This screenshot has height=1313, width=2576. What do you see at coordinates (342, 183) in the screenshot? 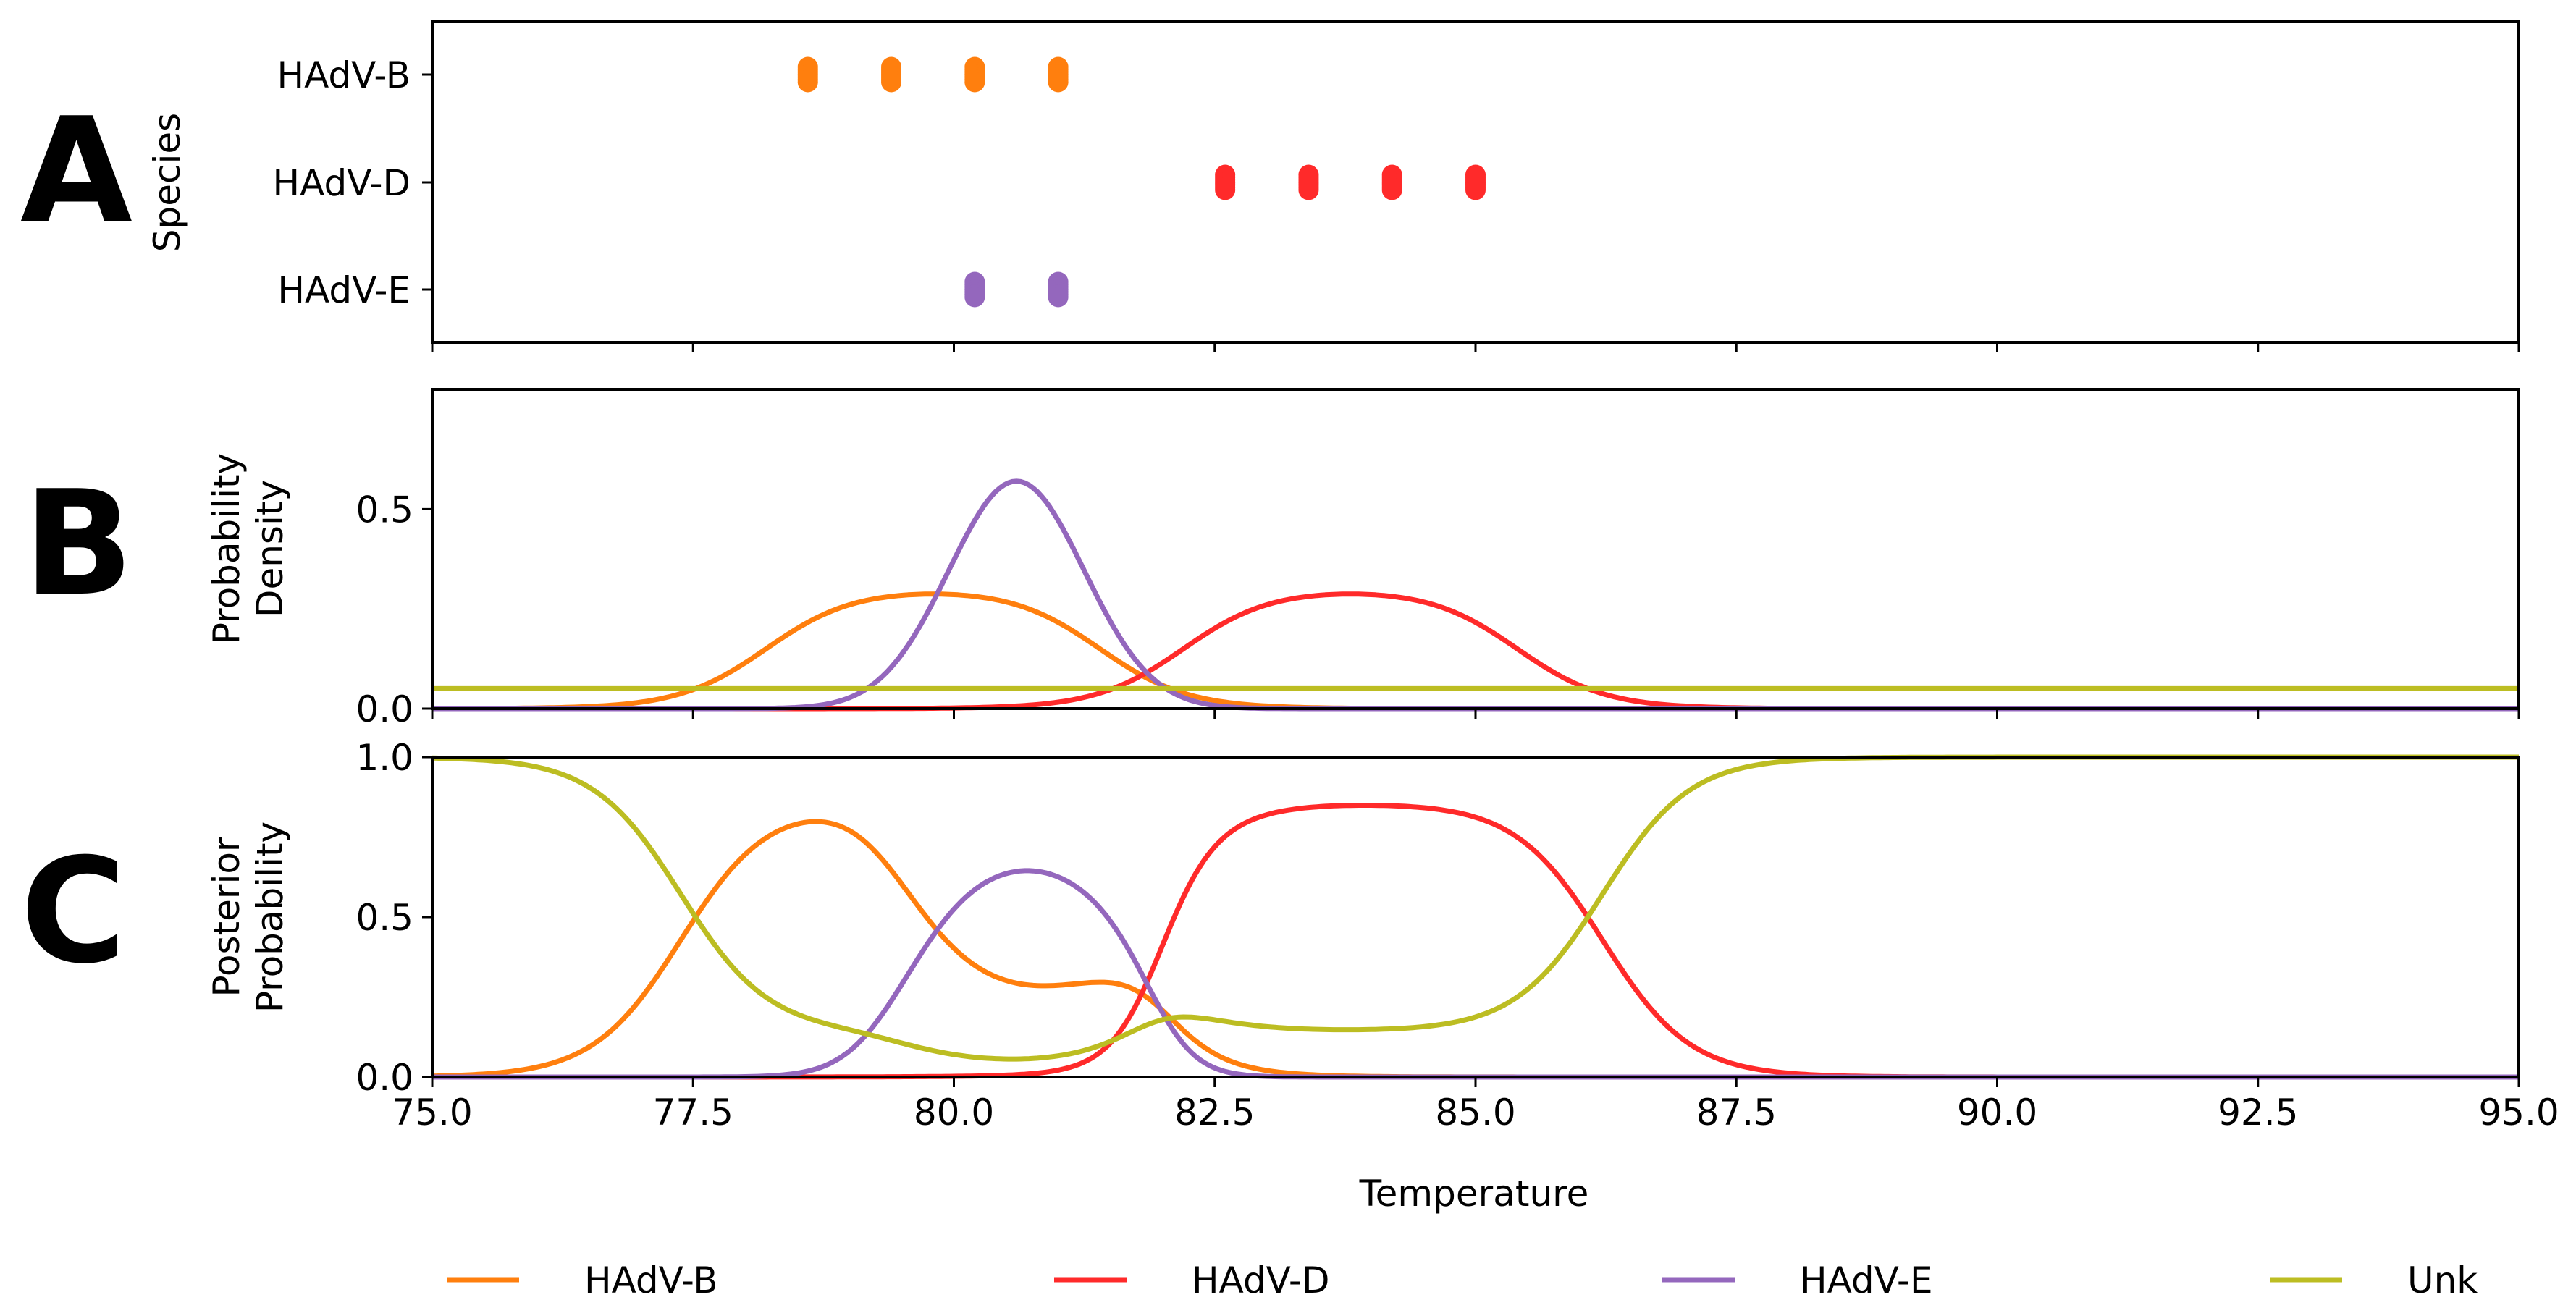
I see `panel-a-ytick-label: HAdV-D` at bounding box center [342, 183].